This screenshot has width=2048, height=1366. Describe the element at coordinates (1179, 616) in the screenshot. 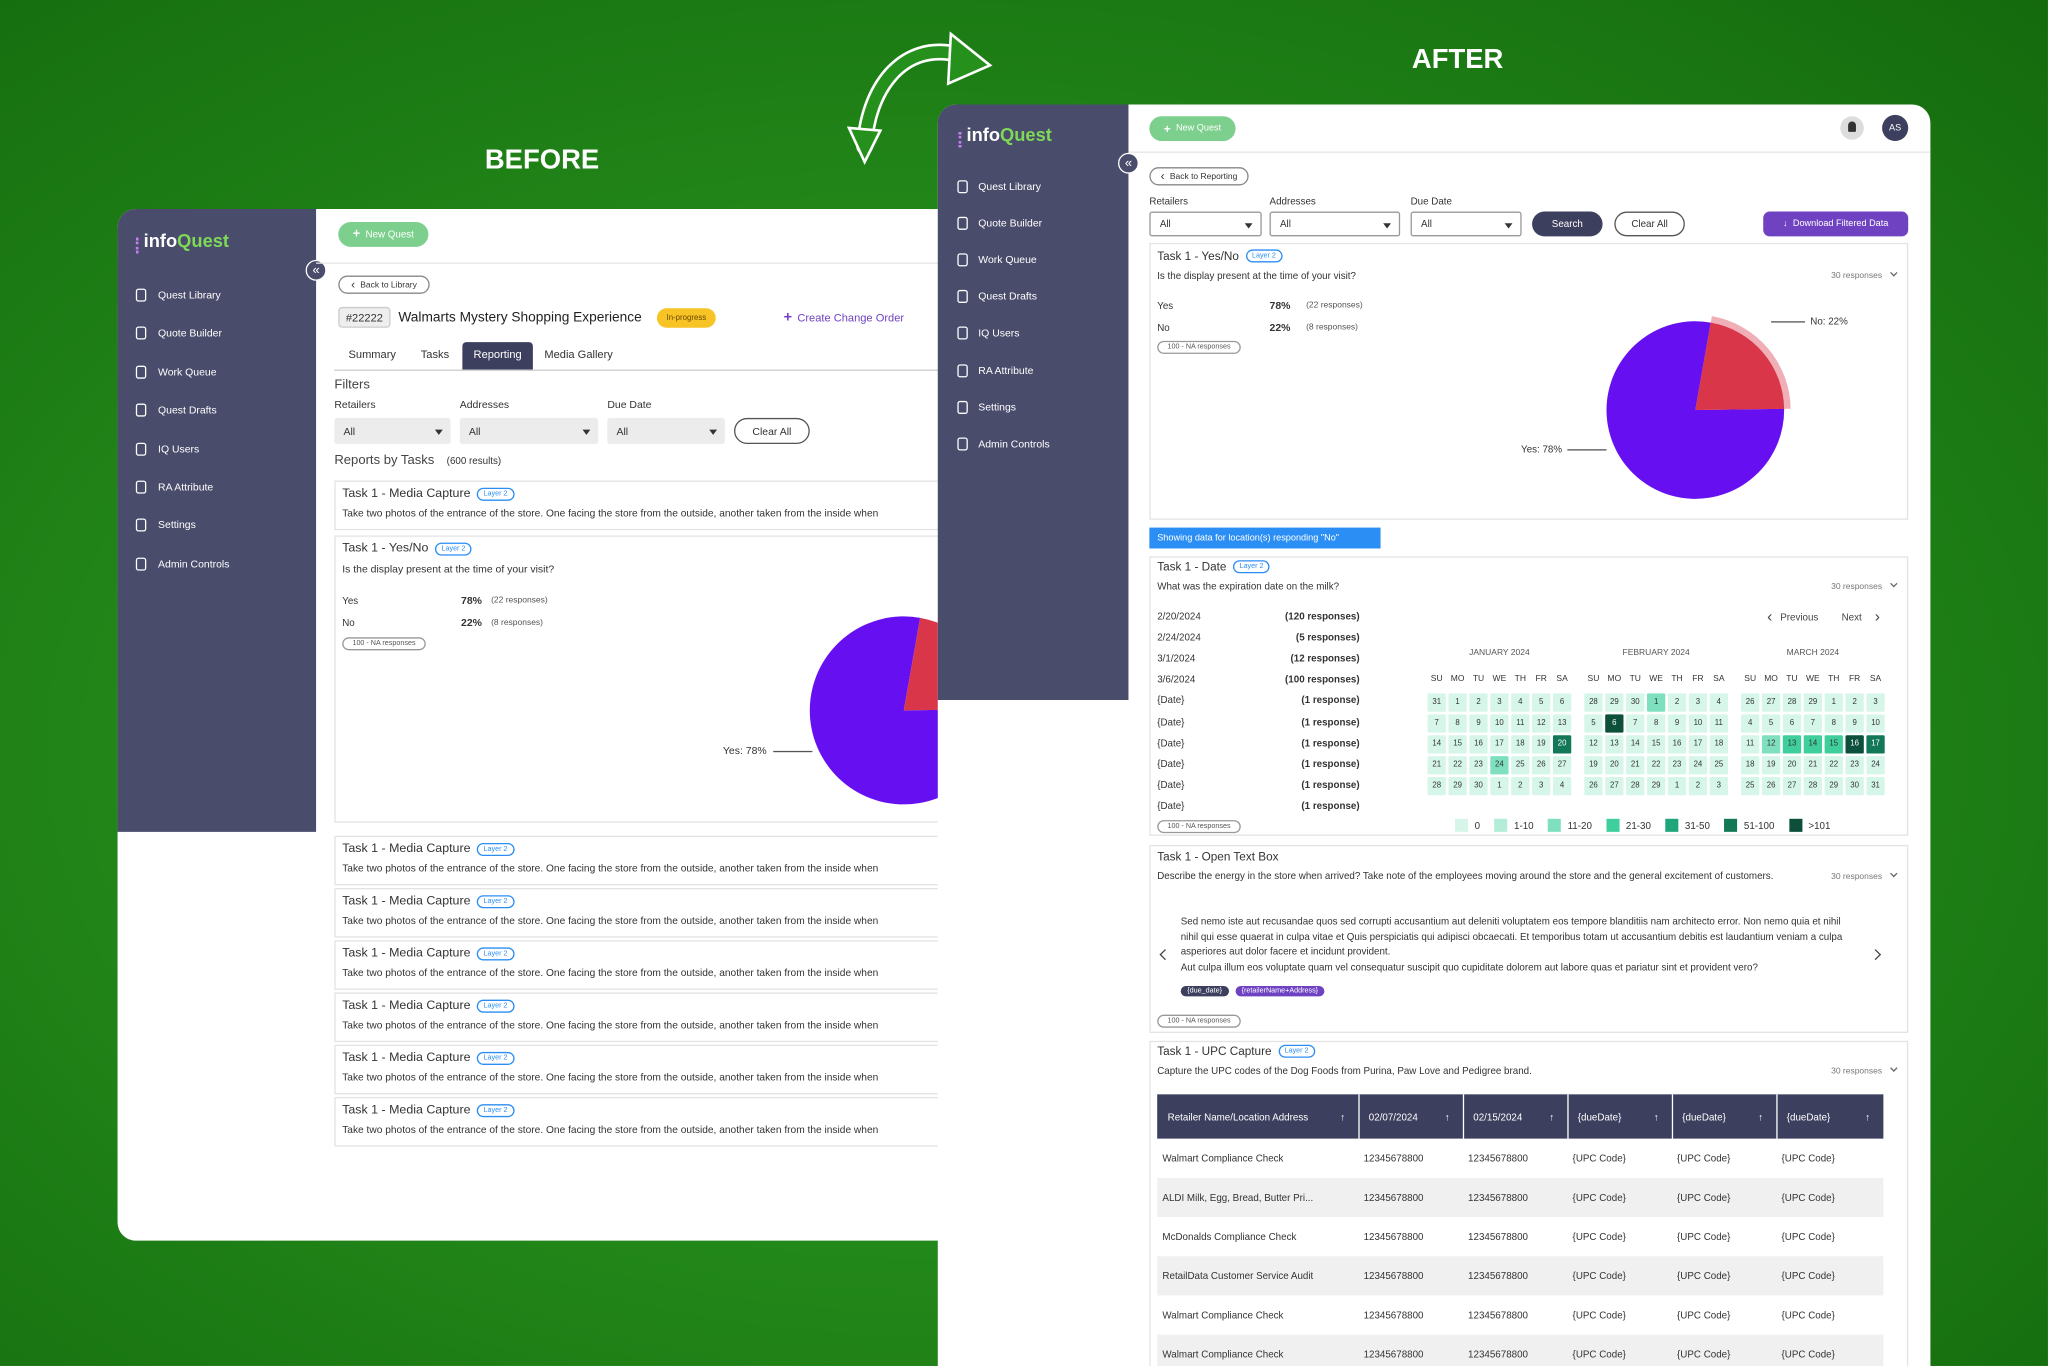

I see `date-value: 2/20/2024` at that location.